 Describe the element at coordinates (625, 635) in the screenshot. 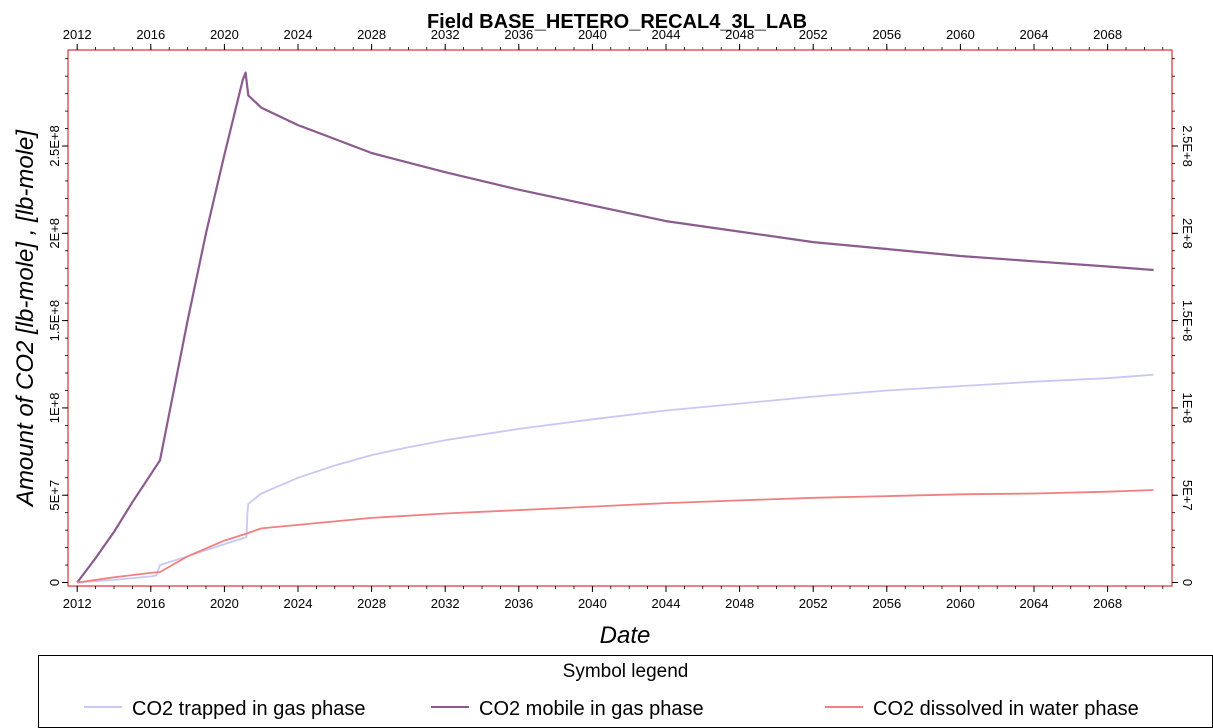

I see `x-axis-title: Date` at that location.